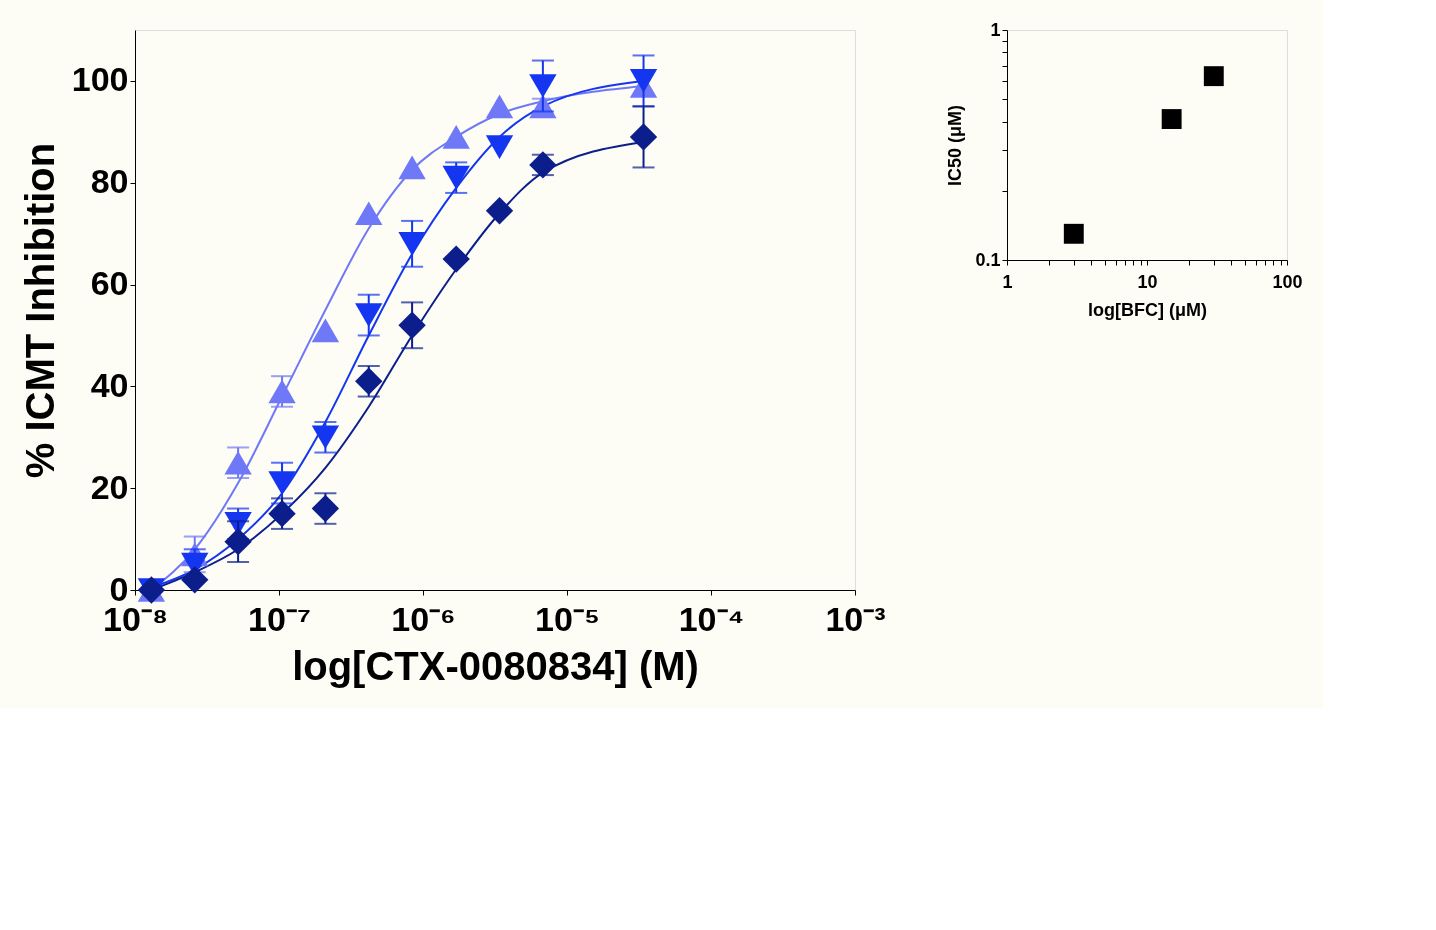 The image size is (1436, 930). Describe the element at coordinates (988, 259) in the screenshot. I see `y-tick-label: 0.1` at that location.